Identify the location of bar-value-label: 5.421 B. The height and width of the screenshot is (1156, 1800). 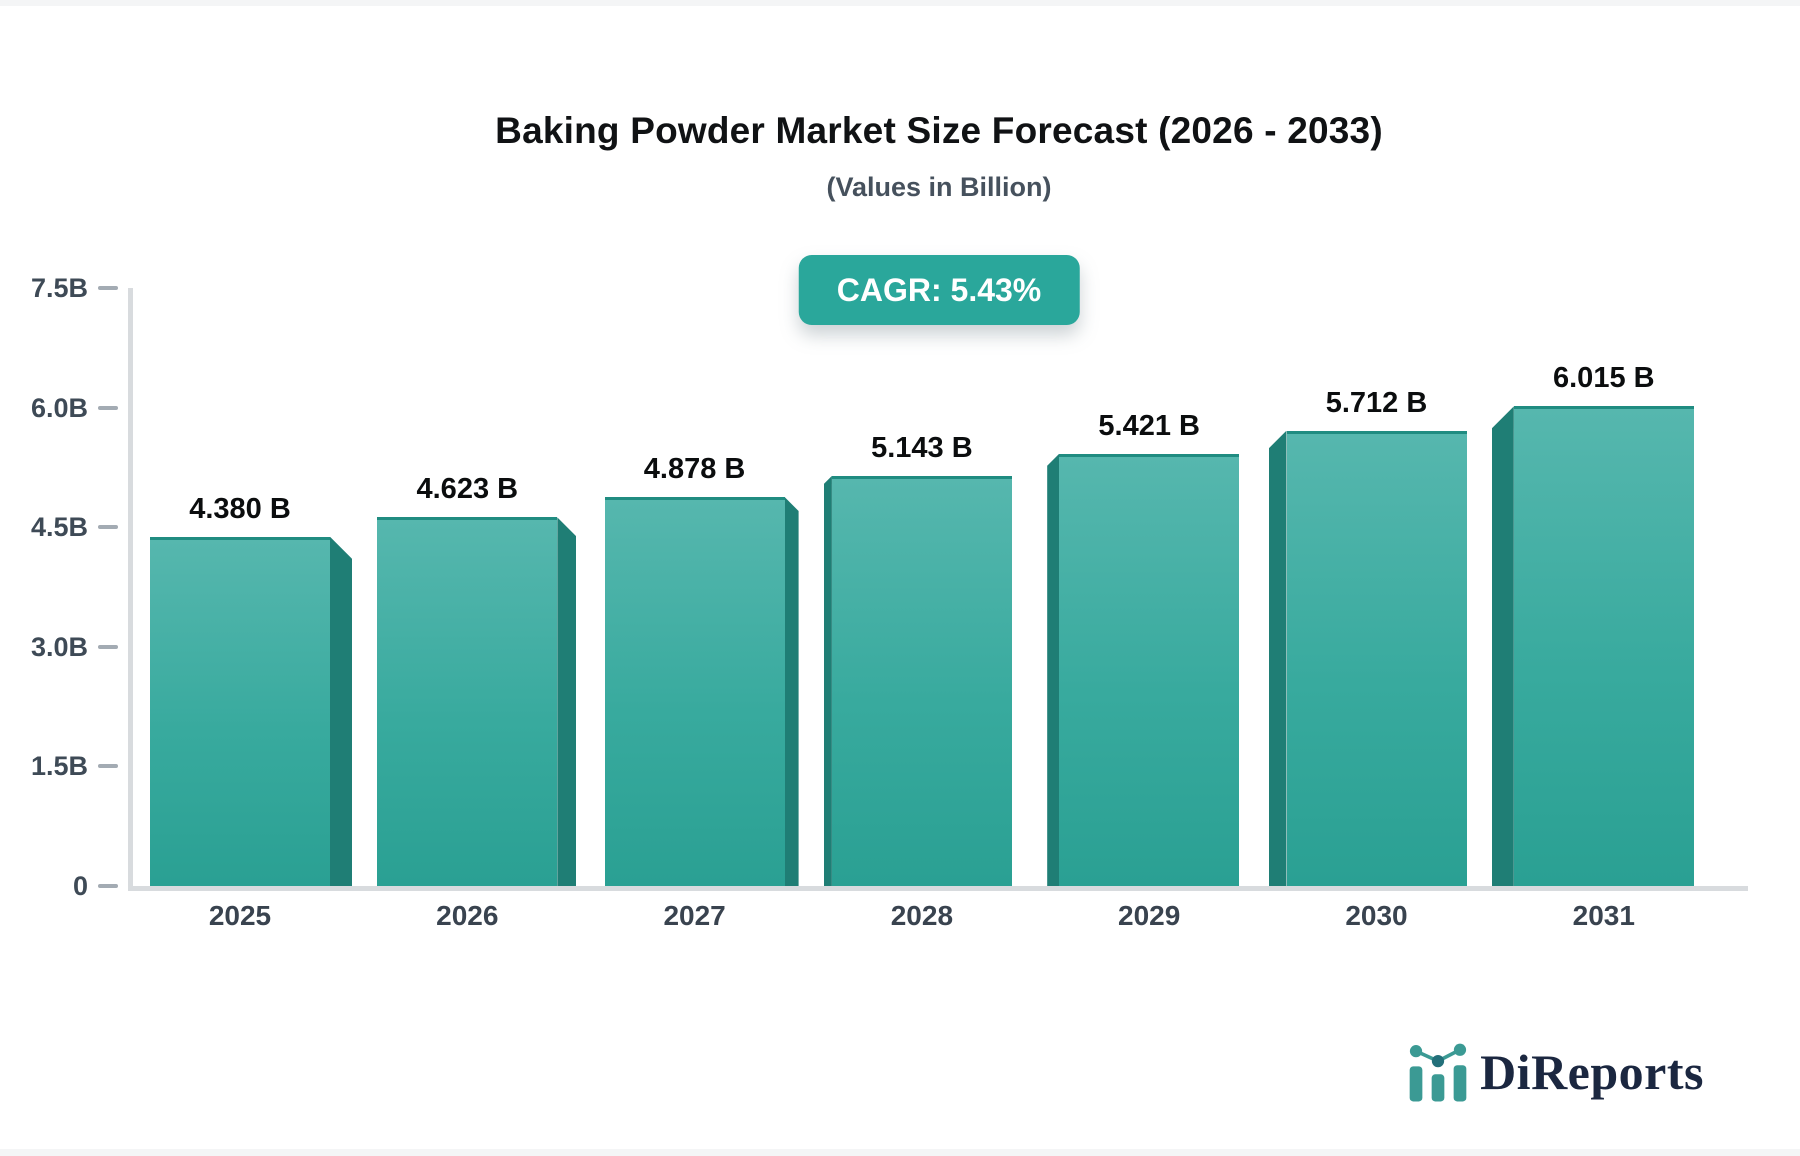
(1149, 425).